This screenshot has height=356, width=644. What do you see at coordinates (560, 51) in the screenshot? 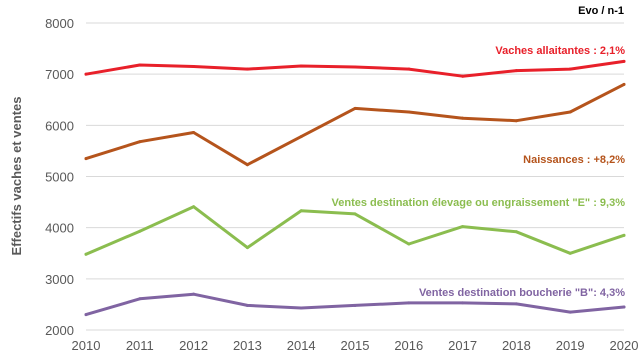
I see `series-annotation-vaches: Vaches allaitantes : 2,1%` at bounding box center [560, 51].